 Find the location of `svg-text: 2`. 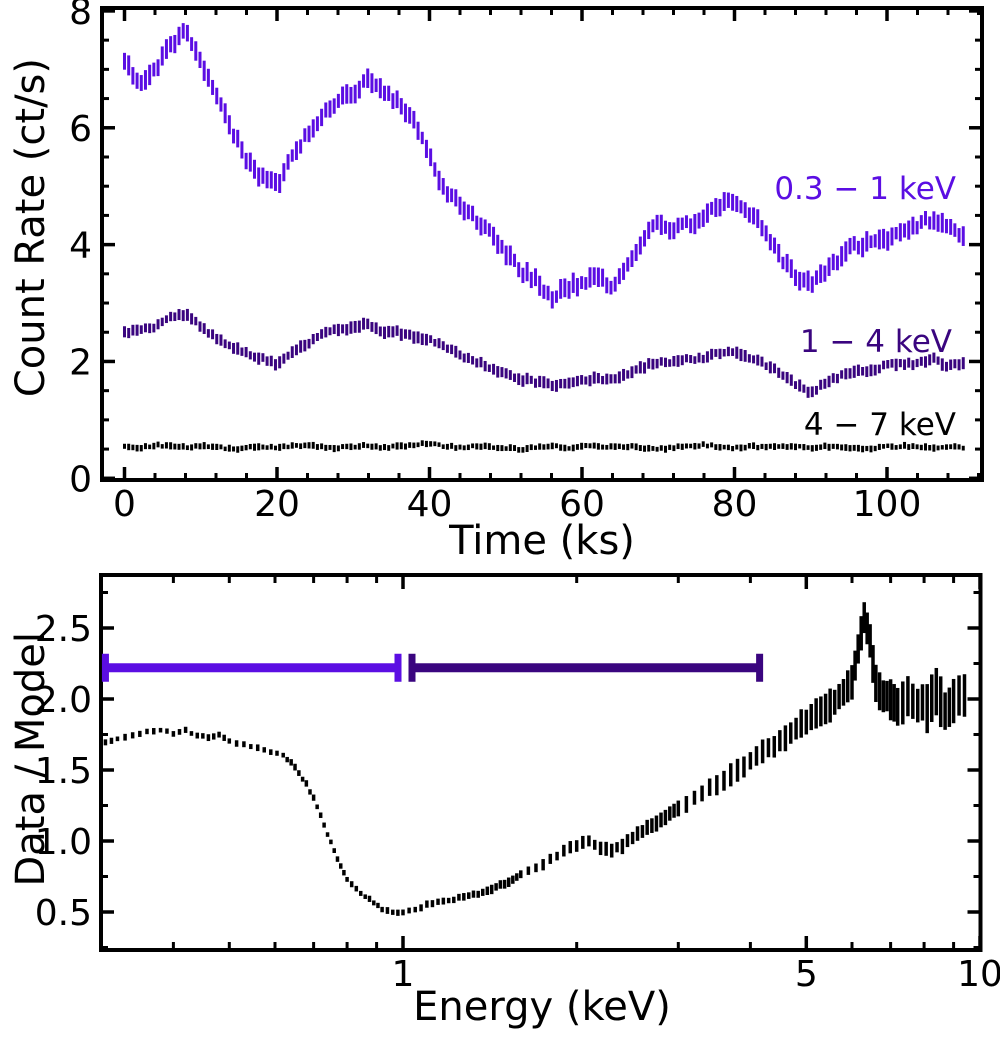

svg-text: 2 is located at coordinates (80, 362).